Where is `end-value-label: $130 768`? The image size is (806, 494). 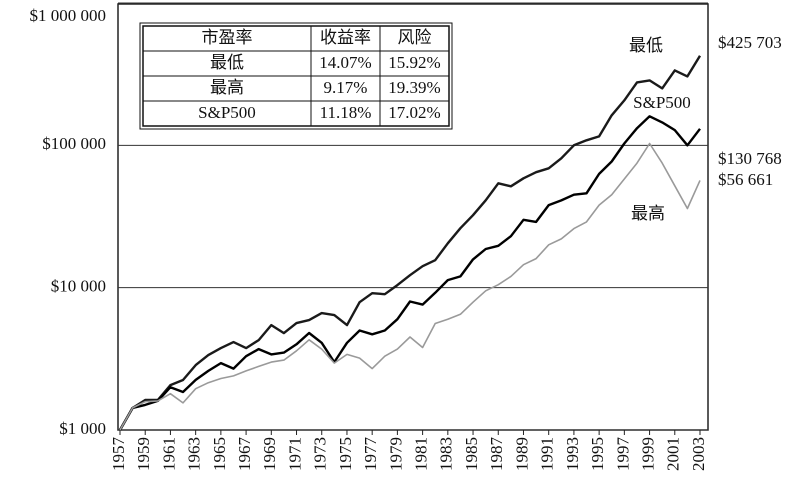 end-value-label: $130 768 is located at coordinates (750, 158).